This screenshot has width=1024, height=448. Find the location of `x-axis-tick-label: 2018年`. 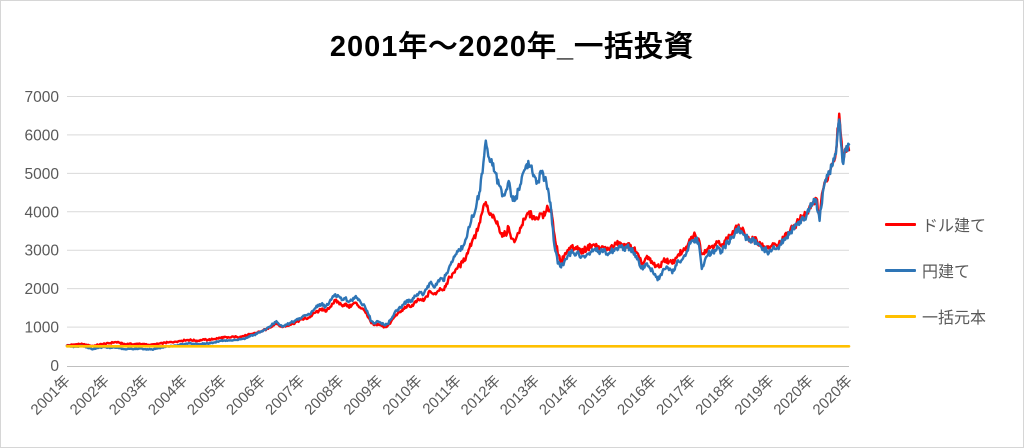

x-axis-tick-label: 2018年 is located at coordinates (715, 395).